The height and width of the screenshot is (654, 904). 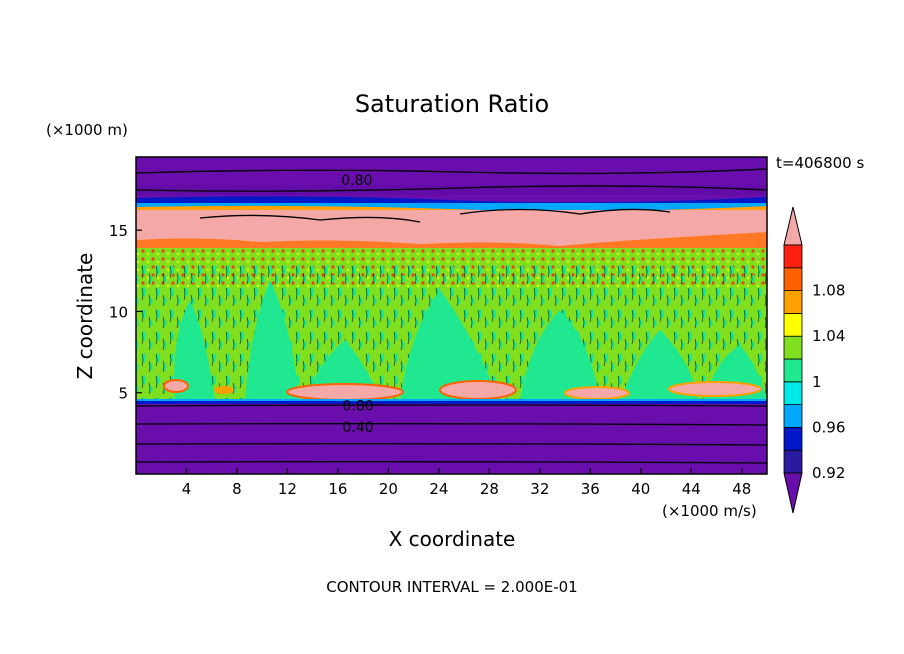 What do you see at coordinates (640, 489) in the screenshot?
I see `x-tick-label: 40` at bounding box center [640, 489].